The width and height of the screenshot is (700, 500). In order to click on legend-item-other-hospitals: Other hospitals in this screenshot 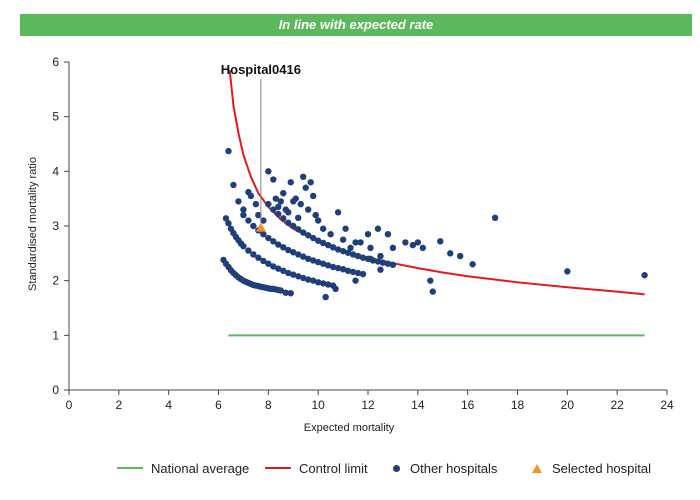, I will do `click(445, 468)`.